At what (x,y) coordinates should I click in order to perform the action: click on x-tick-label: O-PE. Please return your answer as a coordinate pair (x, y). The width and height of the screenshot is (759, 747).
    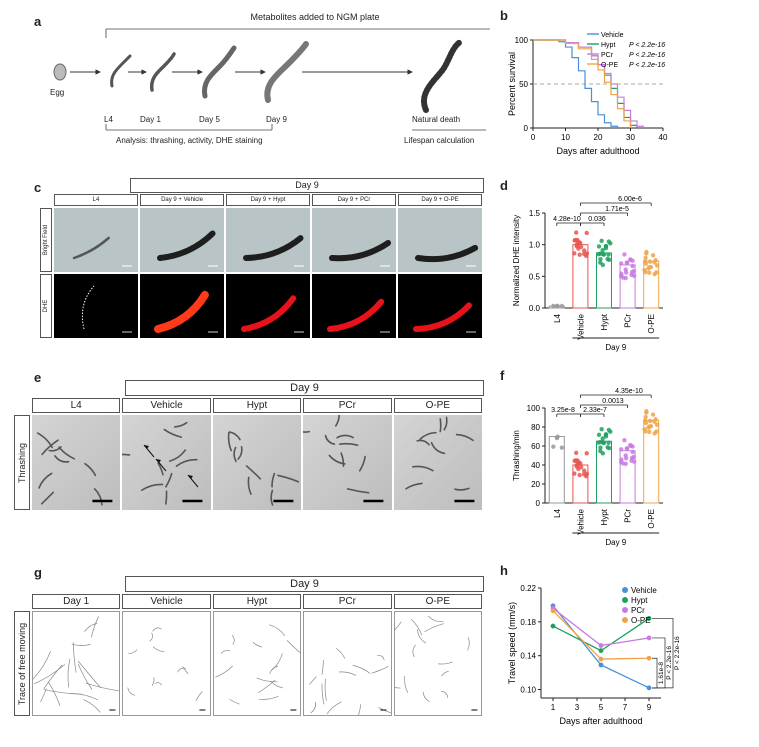
    Looking at the image, I should click on (651, 519).